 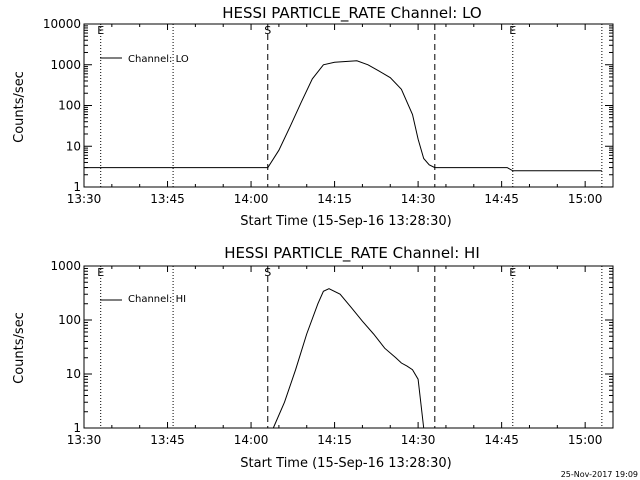 I want to click on hi-event-marker-label-2: S, so click(x=267, y=272).